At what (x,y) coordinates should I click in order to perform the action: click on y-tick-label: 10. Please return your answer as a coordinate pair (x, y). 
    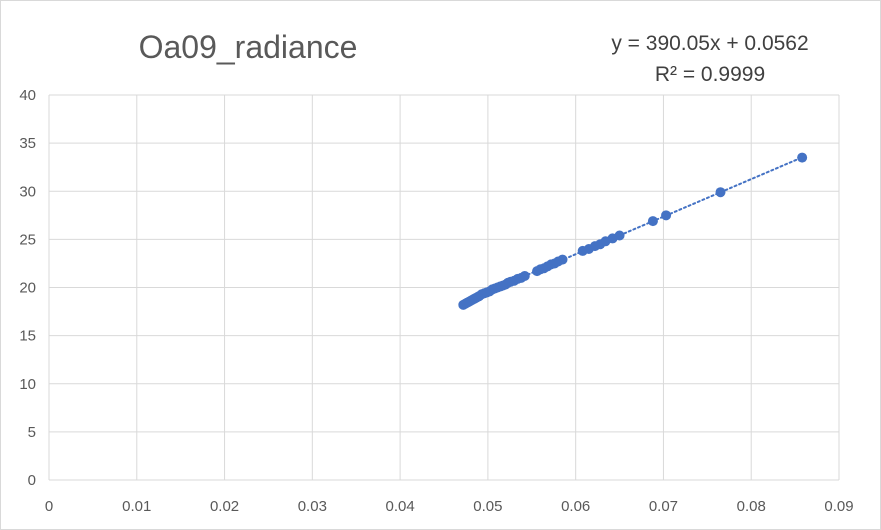
    Looking at the image, I should click on (27, 384).